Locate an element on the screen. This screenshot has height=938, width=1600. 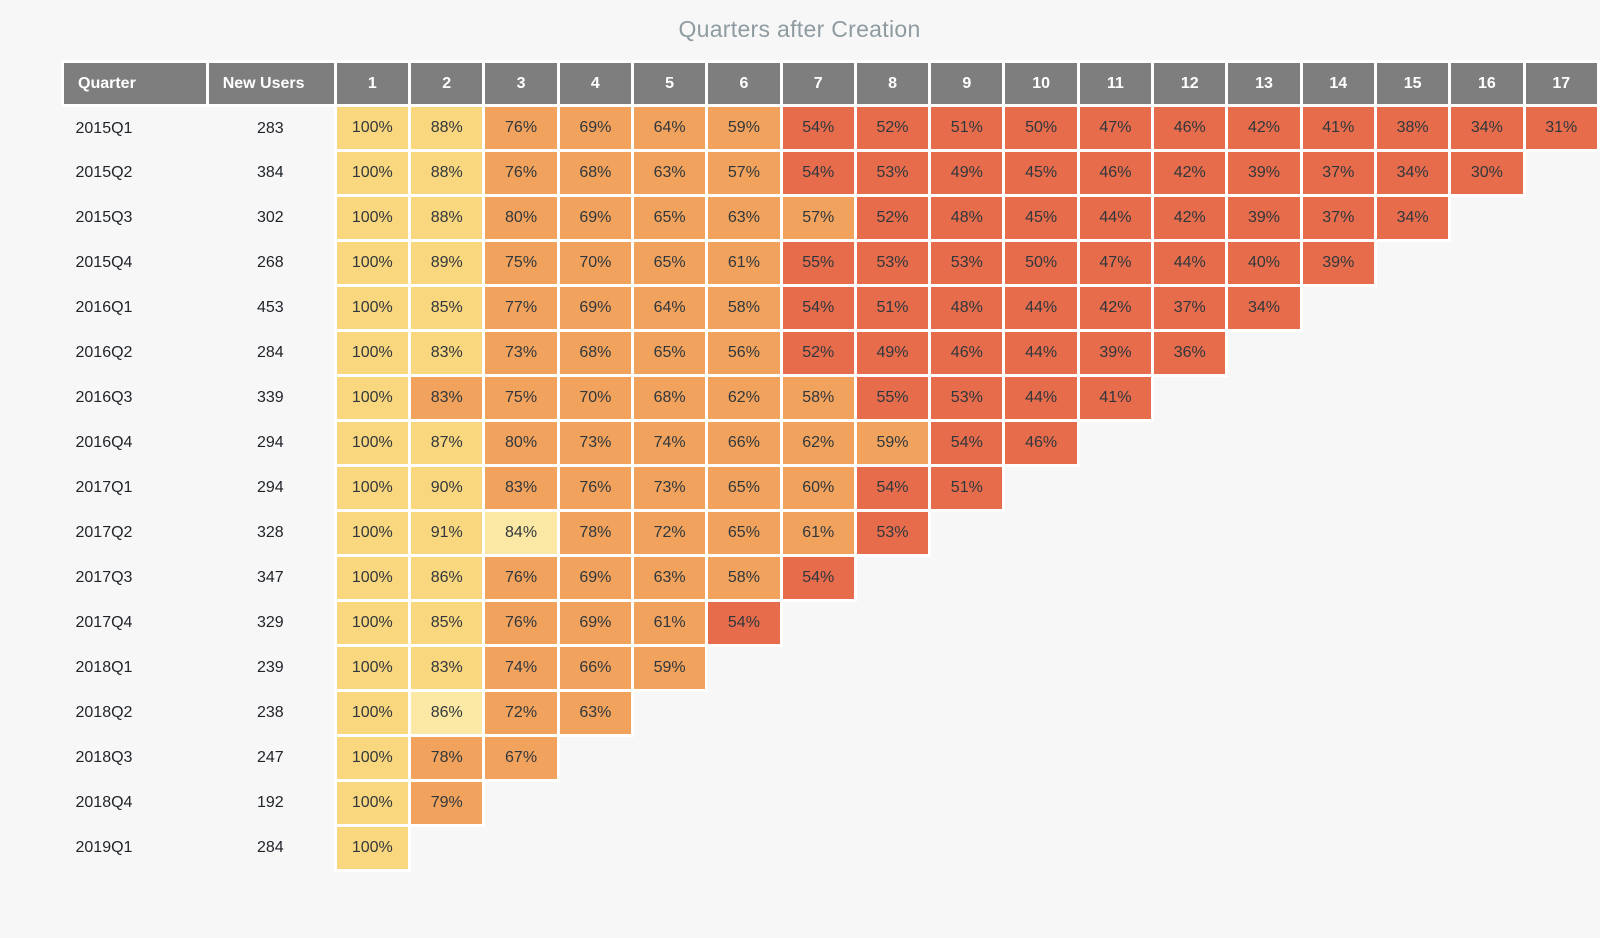
column-header-period: 11 is located at coordinates (1115, 83).